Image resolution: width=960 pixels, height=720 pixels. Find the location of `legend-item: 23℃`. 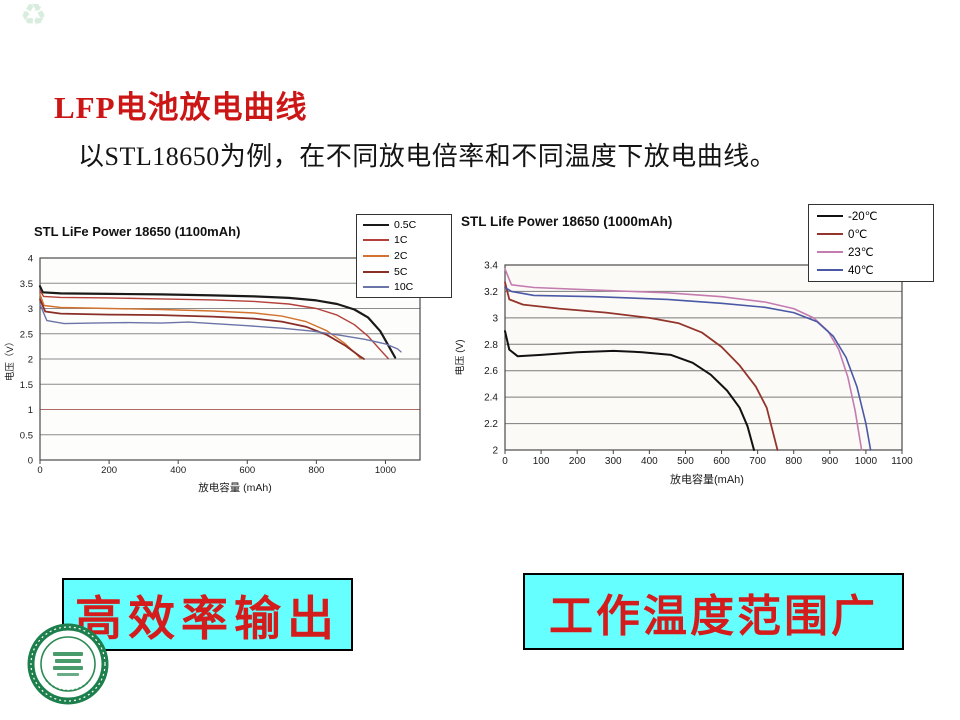

legend-item: 23℃ is located at coordinates (875, 252).